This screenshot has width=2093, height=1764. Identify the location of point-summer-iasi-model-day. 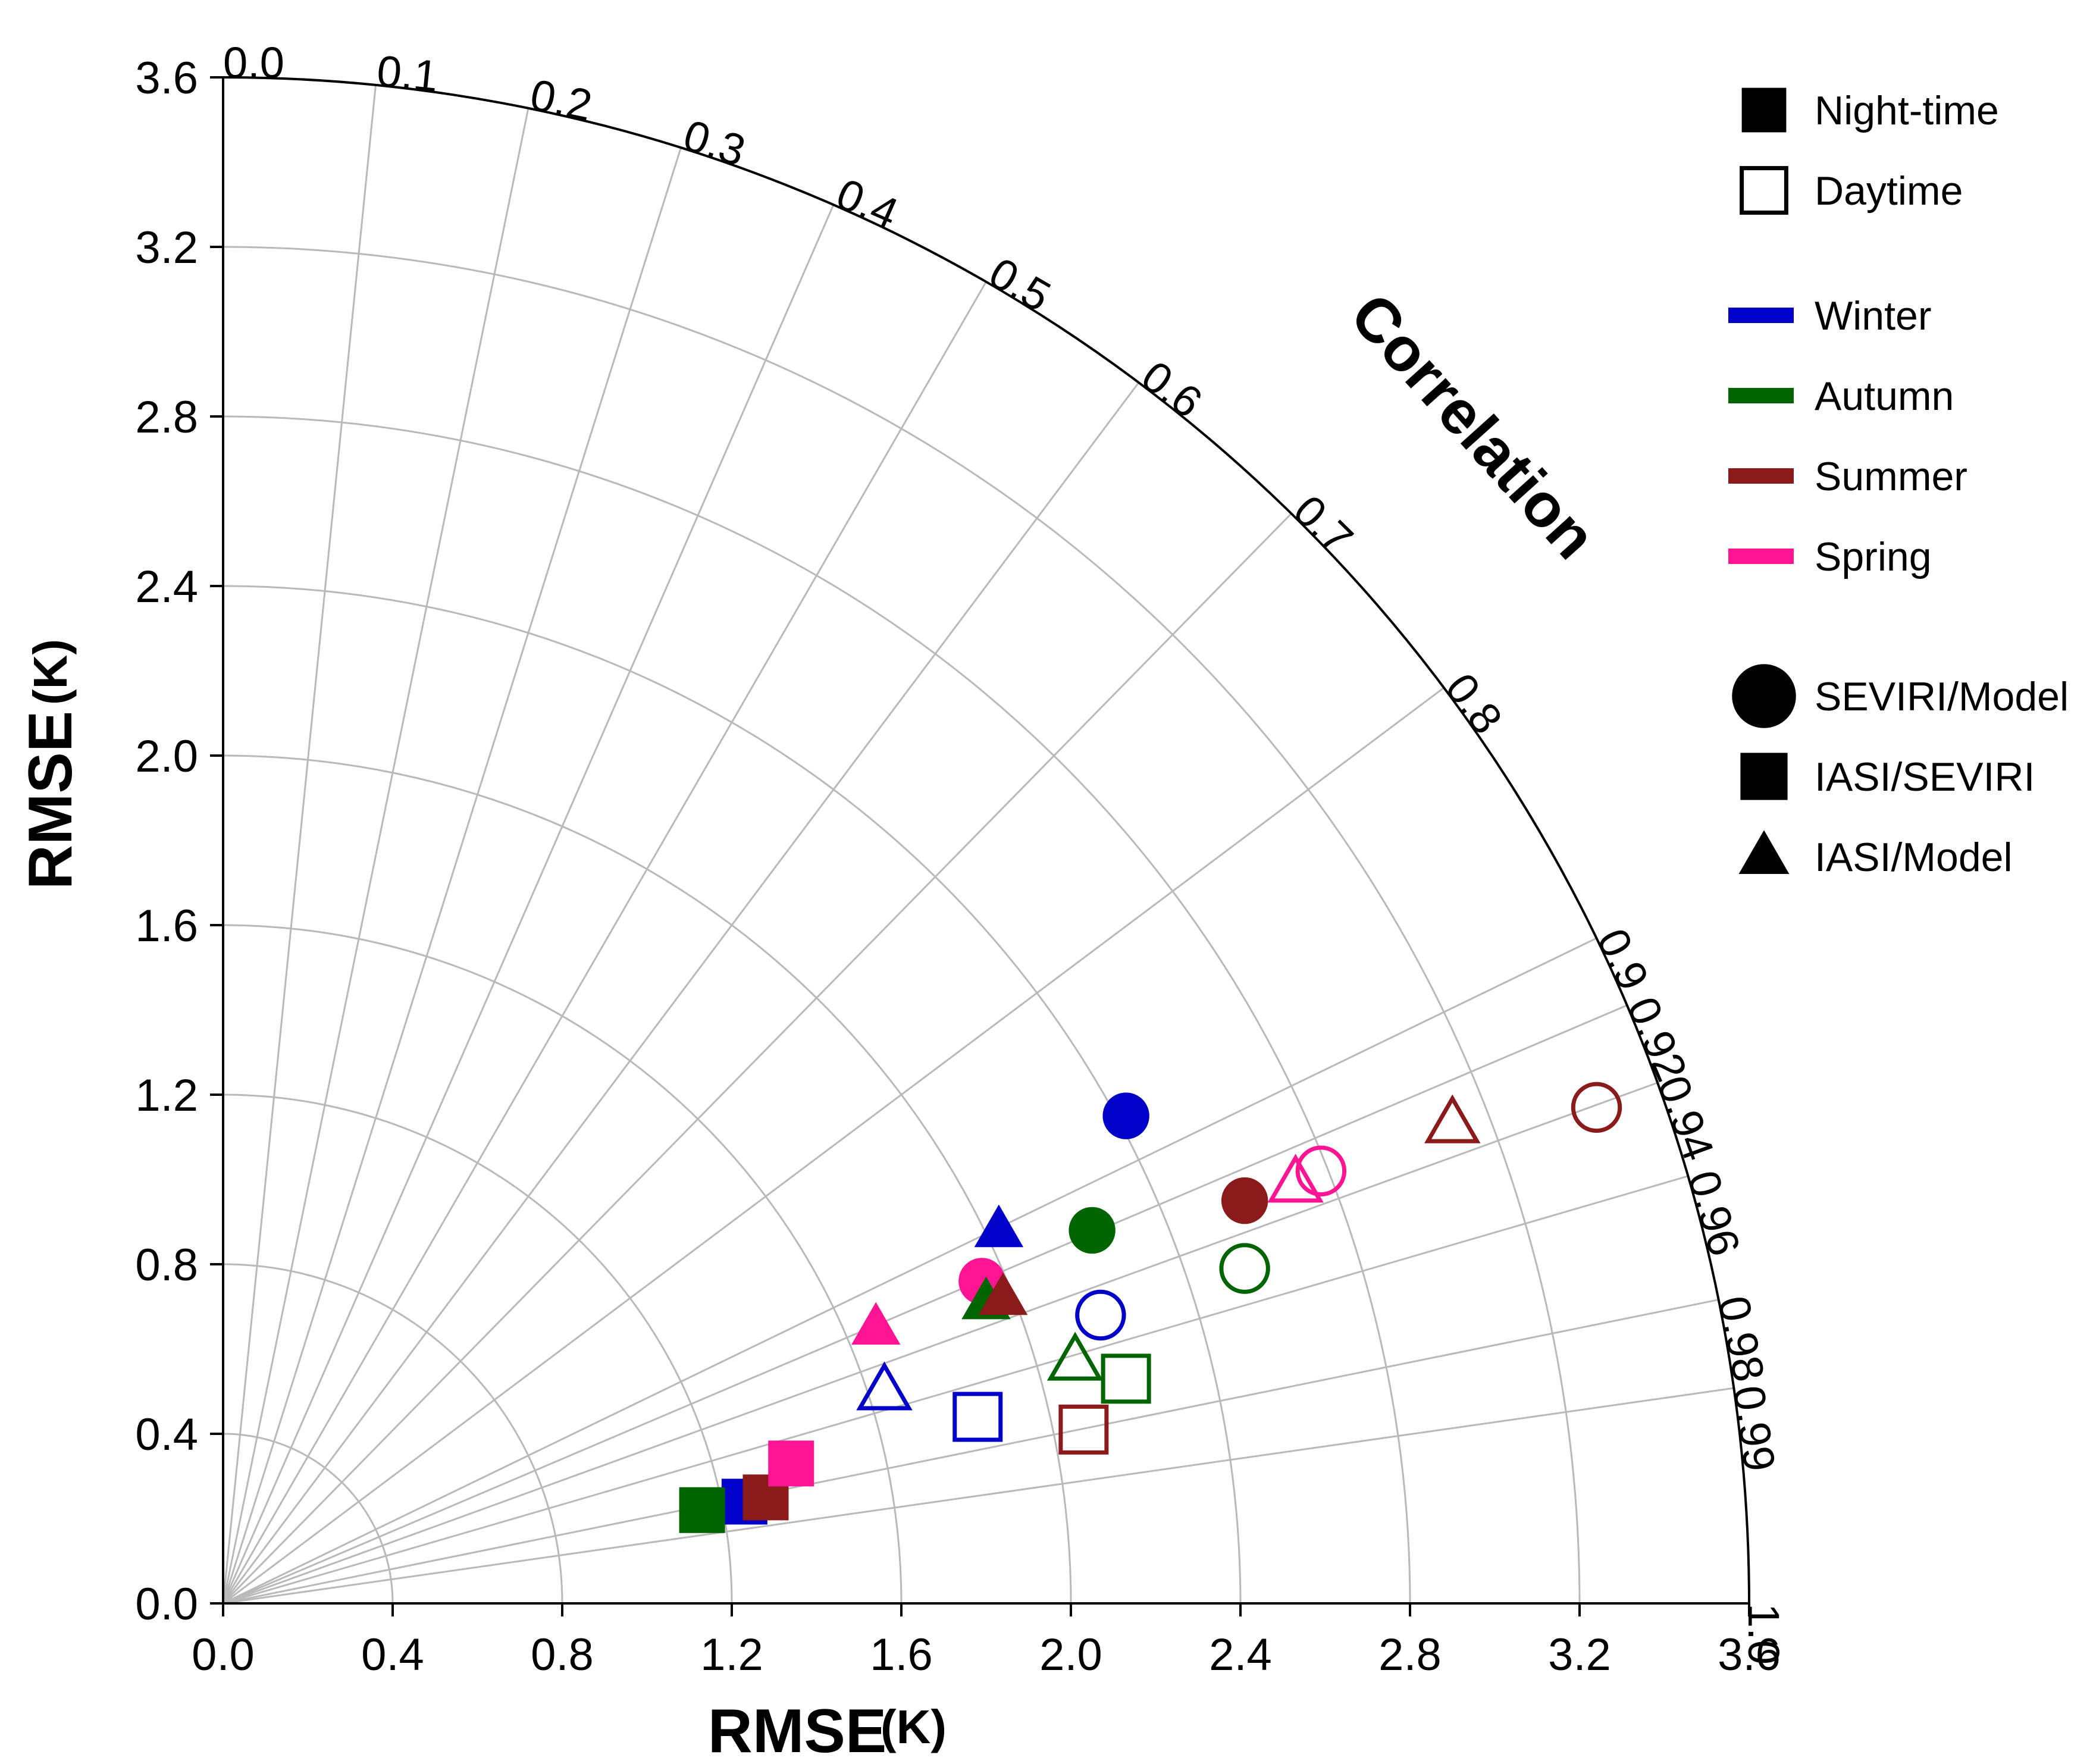
(1452, 1118).